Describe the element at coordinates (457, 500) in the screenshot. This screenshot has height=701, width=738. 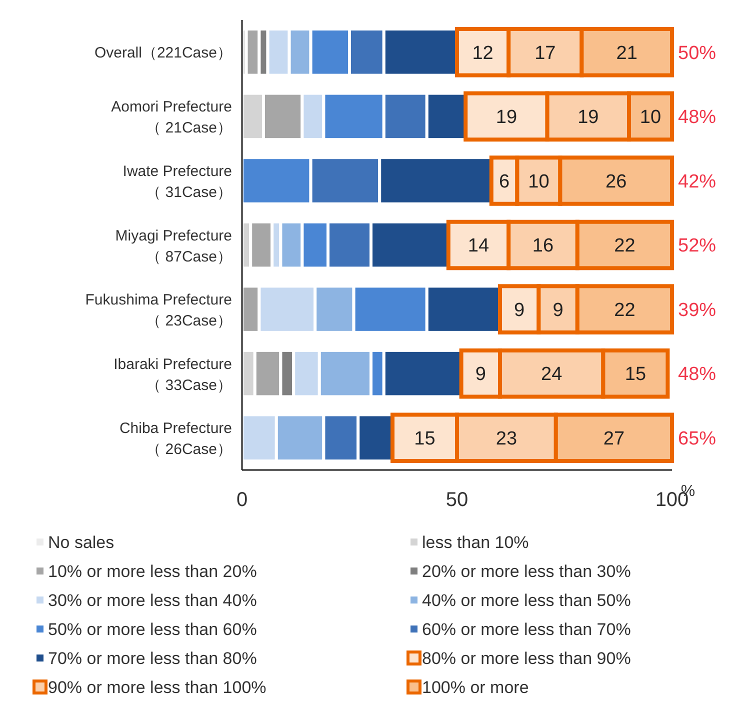
I see `x-tick-label: 50` at that location.